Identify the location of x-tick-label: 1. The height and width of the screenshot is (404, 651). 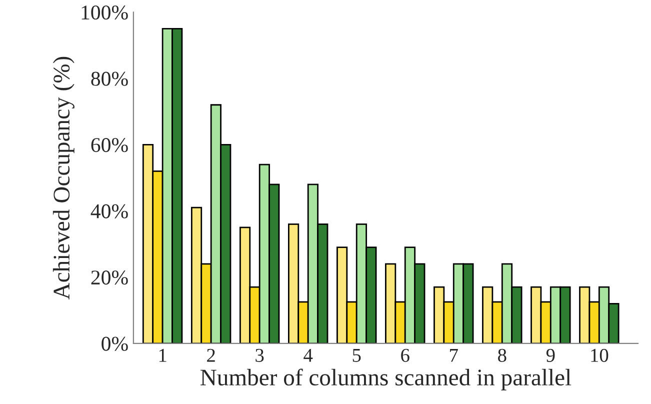
(162, 355).